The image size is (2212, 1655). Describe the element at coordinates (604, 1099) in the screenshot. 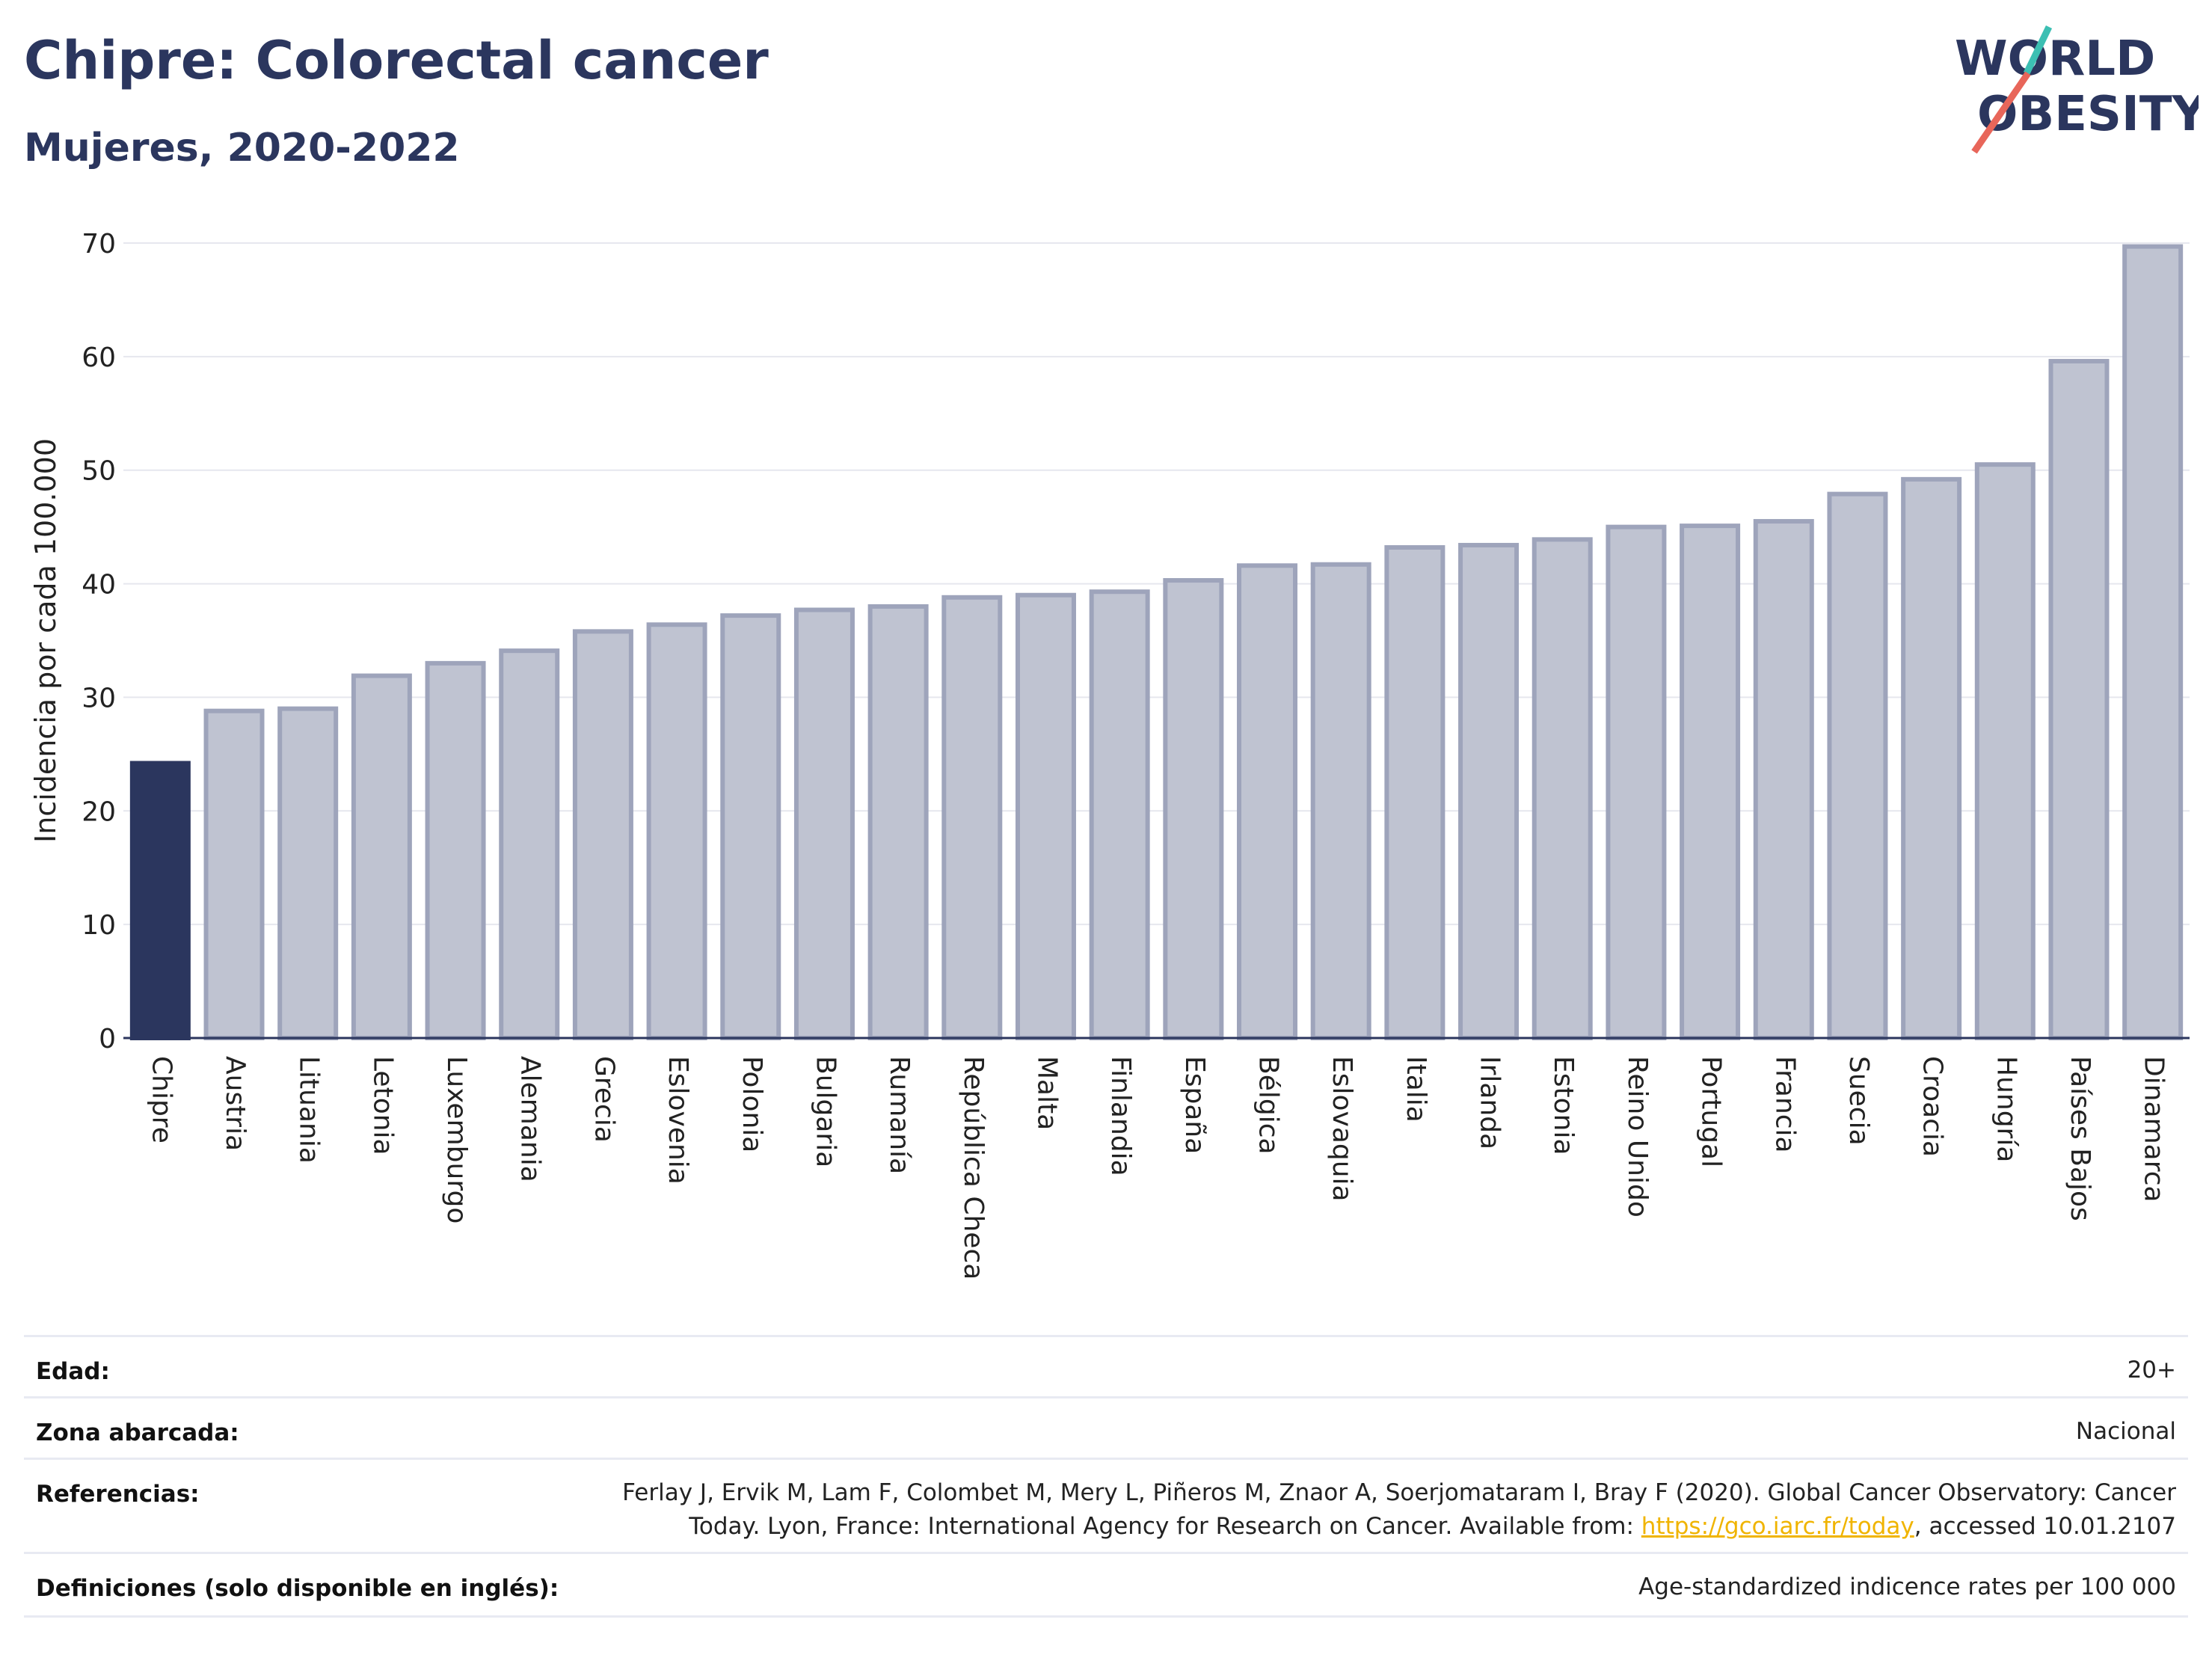

I see `x-tick-label: Grecia` at that location.